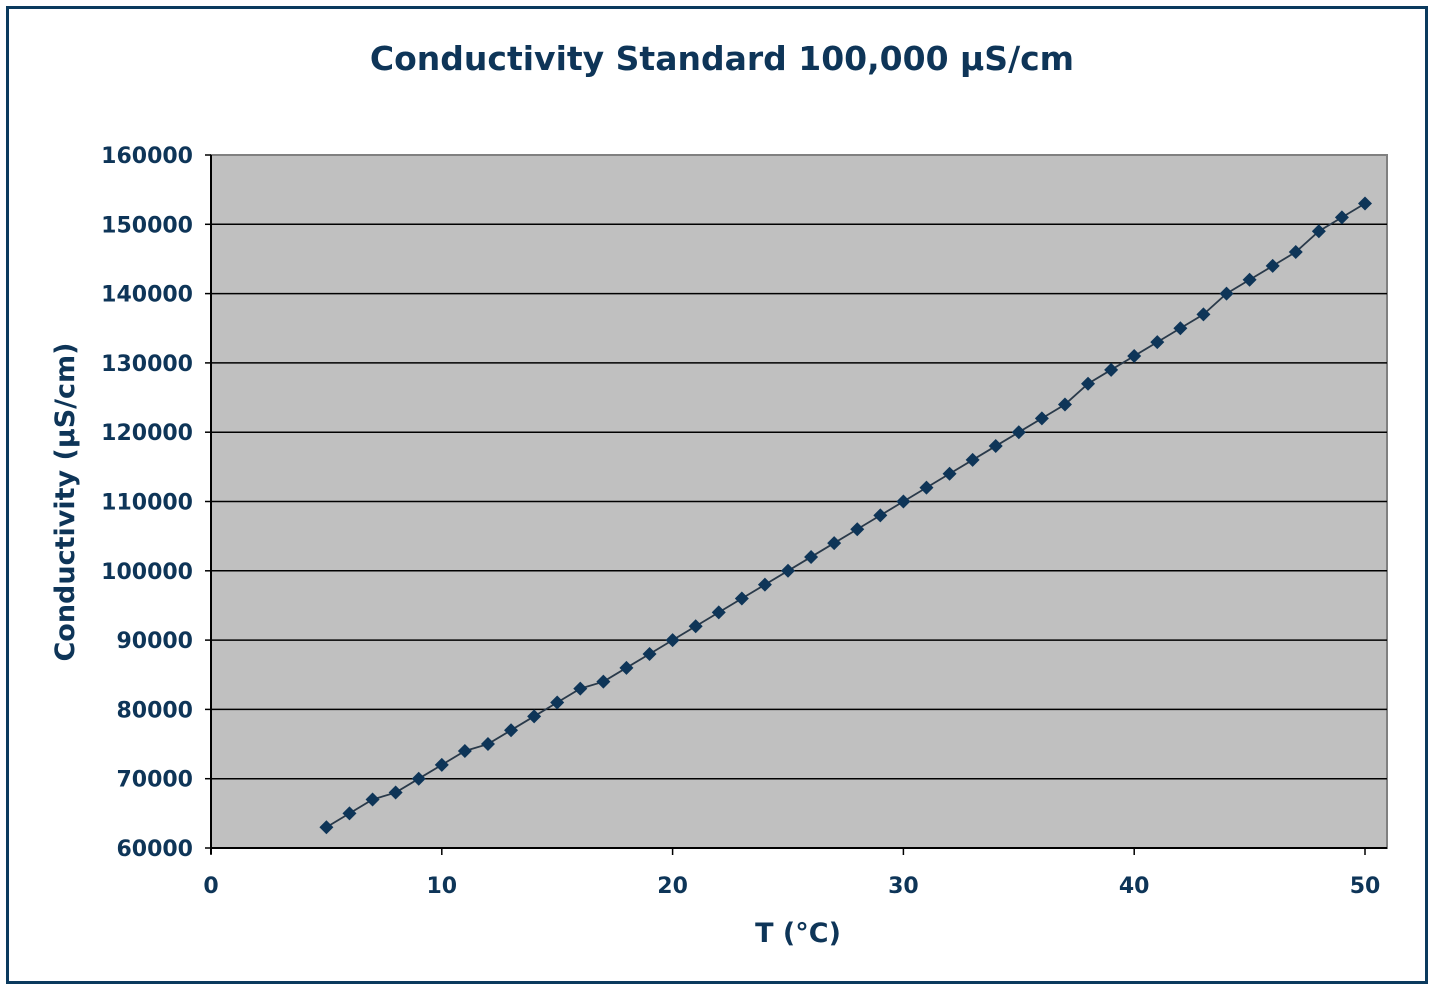 This screenshot has width=1440, height=994. Describe the element at coordinates (154, 641) in the screenshot. I see `y-tick-label: 90000` at that location.